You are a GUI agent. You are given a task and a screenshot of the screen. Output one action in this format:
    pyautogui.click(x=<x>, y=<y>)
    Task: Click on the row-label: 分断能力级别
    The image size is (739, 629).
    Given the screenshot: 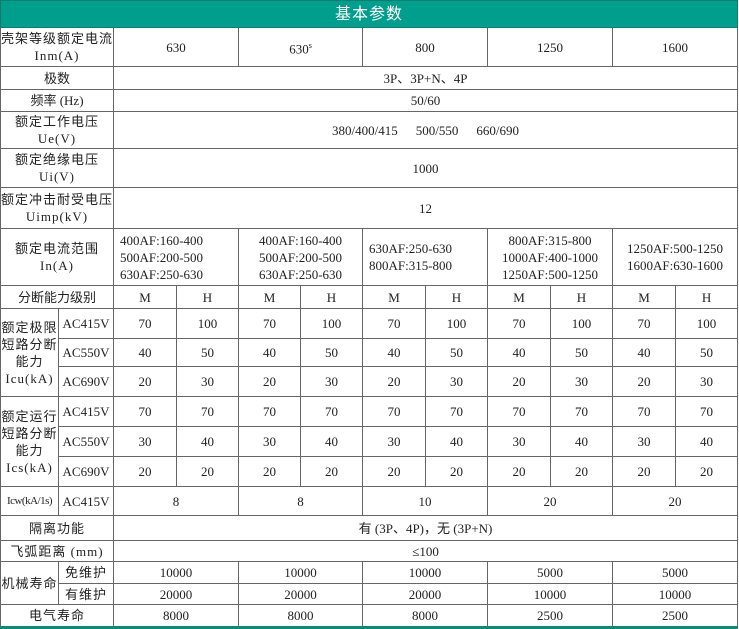 What is the action you would take?
    pyautogui.click(x=57, y=297)
    